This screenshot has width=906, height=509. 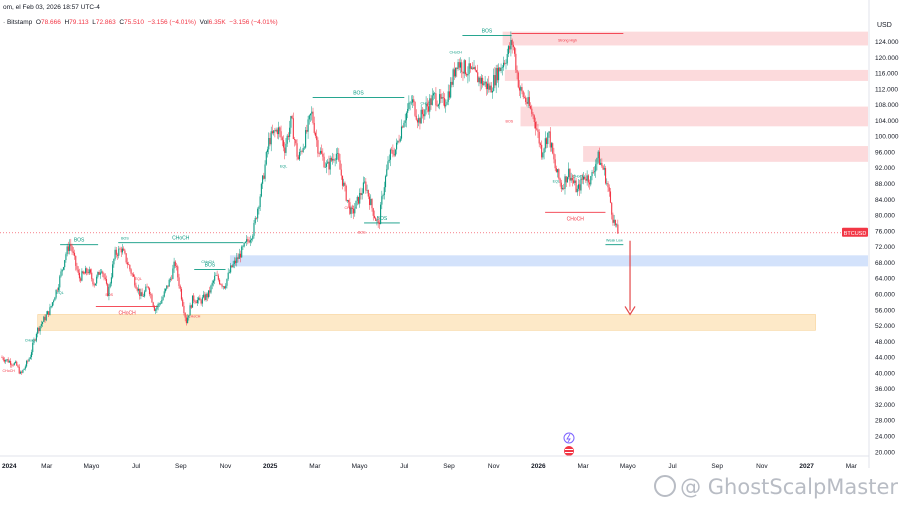 What do you see at coordinates (204, 22) in the screenshot?
I see `volume-label: Vol` at bounding box center [204, 22].